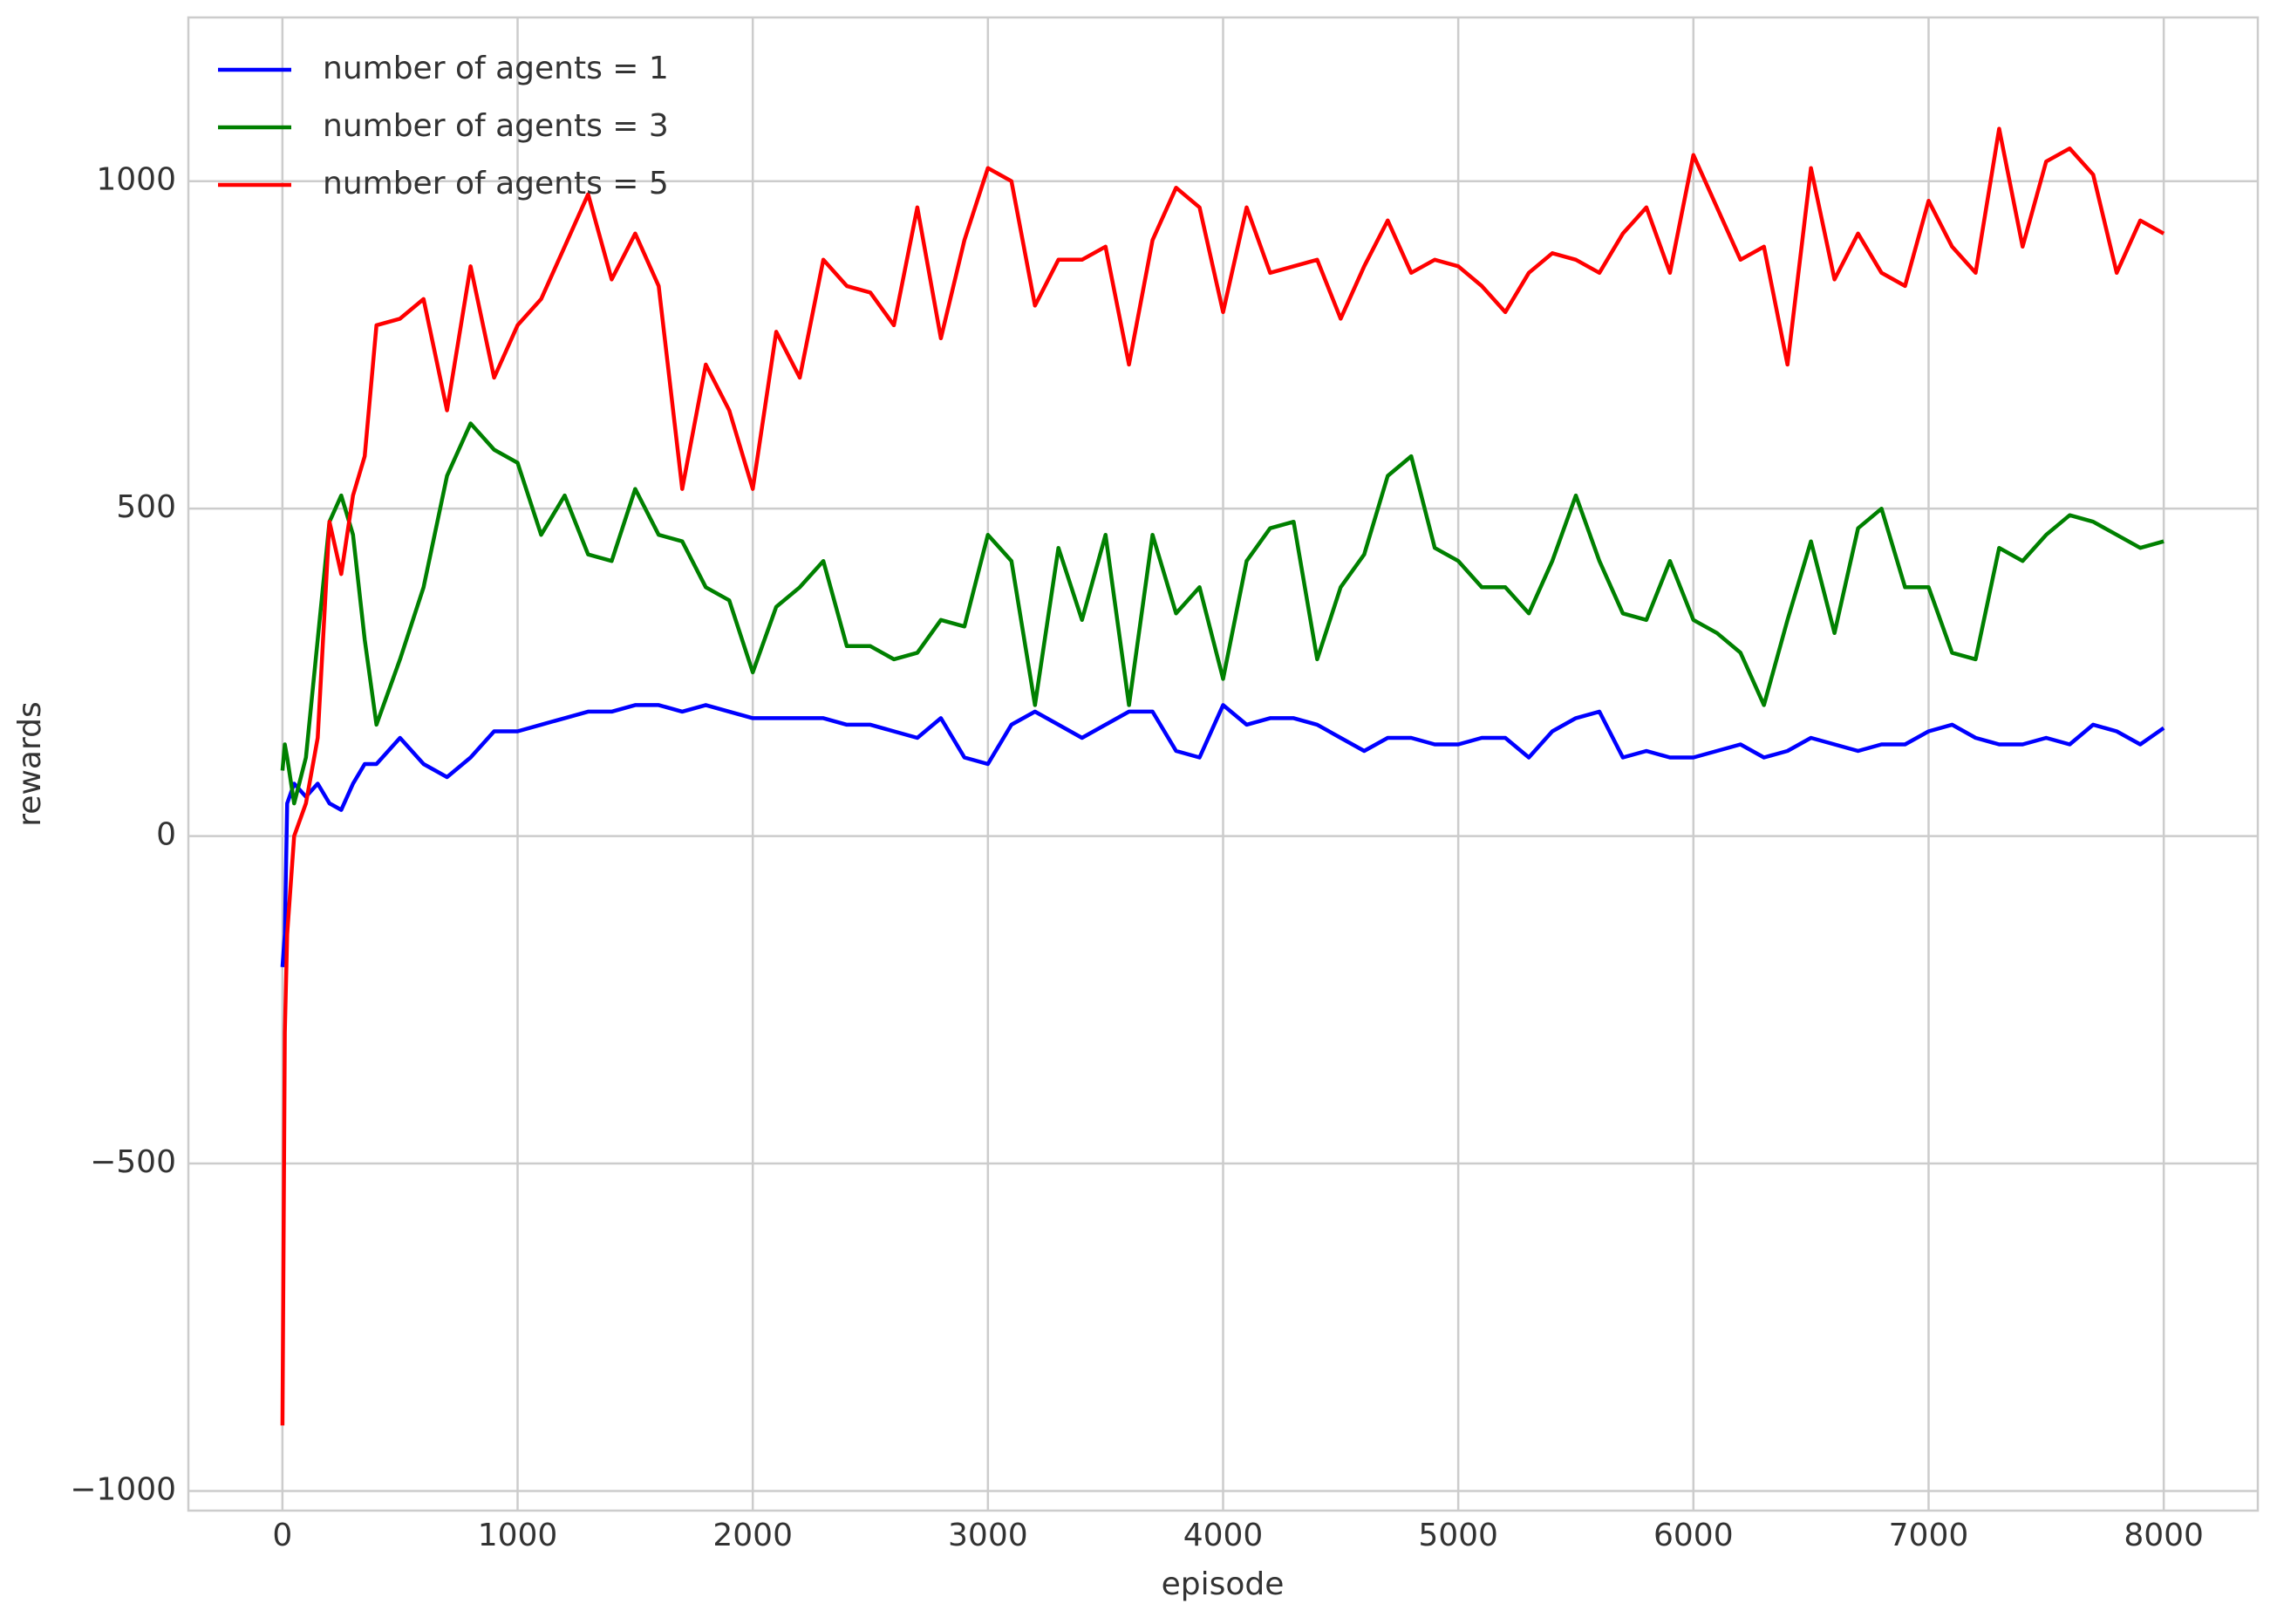 The height and width of the screenshot is (1624, 2277). What do you see at coordinates (2164, 1535) in the screenshot?
I see `x-tick-label: 8000` at bounding box center [2164, 1535].